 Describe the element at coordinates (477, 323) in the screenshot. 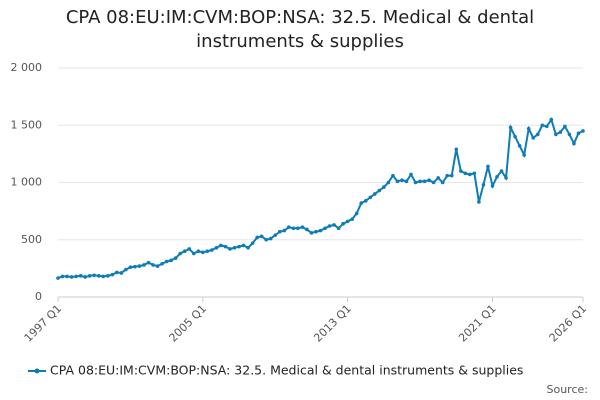

I see `x-tick-label: 2021 Q1` at that location.